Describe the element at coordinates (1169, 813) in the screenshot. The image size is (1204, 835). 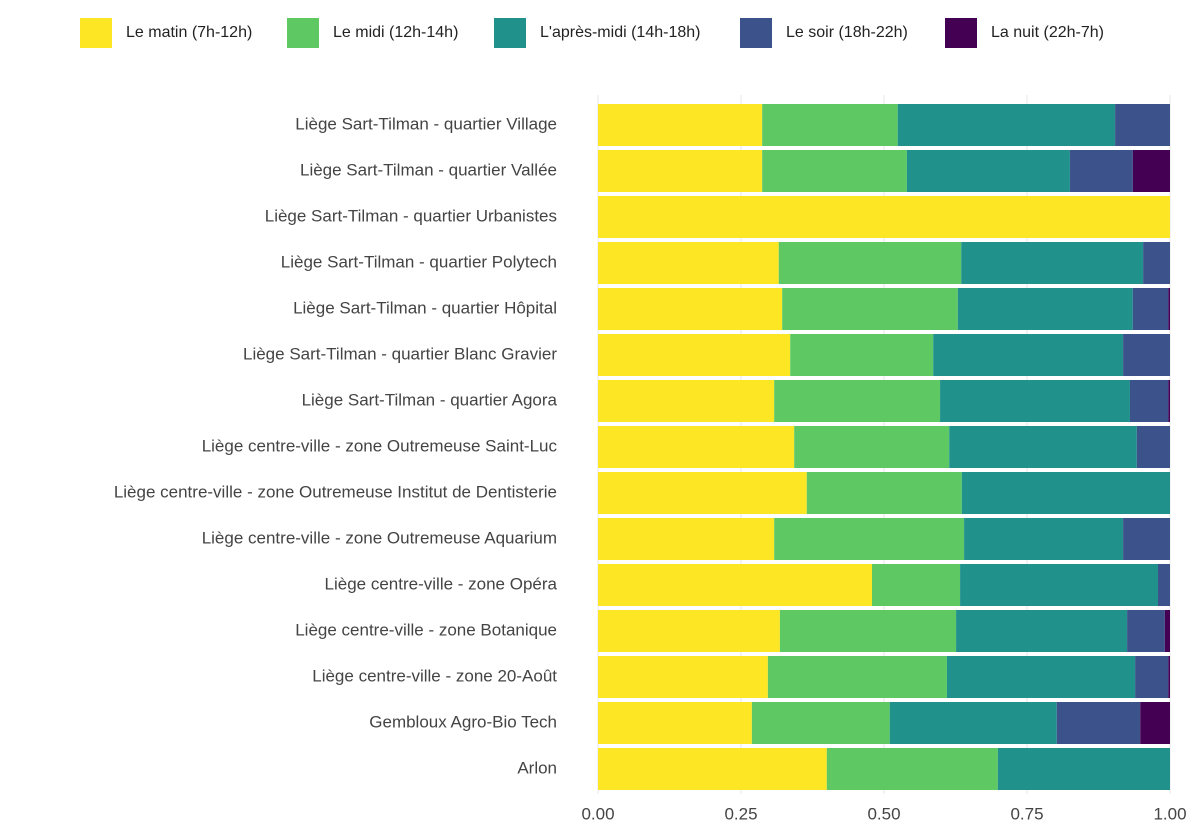
I see `x-tick-label: 1.00` at that location.